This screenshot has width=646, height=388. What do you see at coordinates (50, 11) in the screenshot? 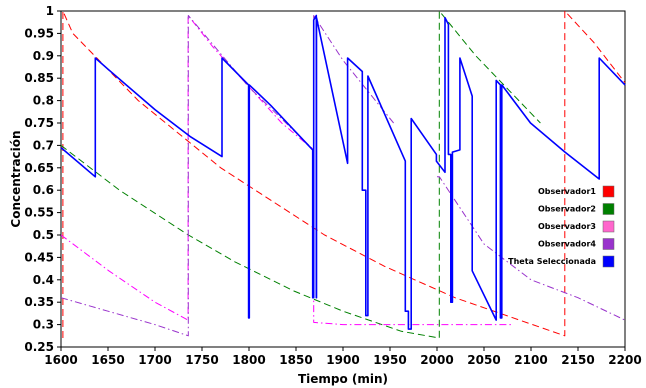
I see `y-tick-label: 1` at bounding box center [50, 11].